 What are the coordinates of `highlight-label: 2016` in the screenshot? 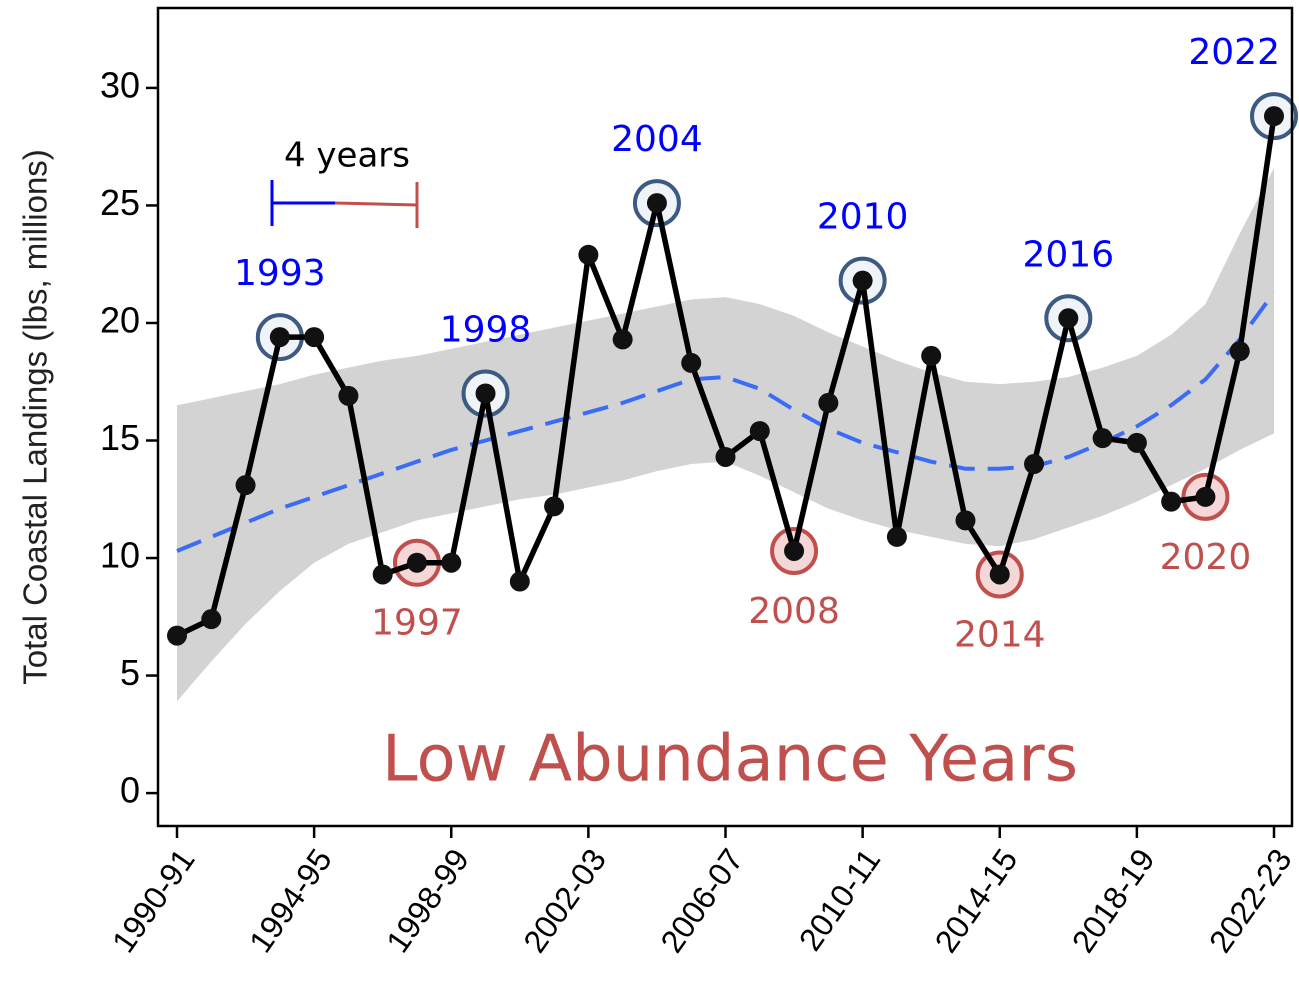 It's located at (1069, 254).